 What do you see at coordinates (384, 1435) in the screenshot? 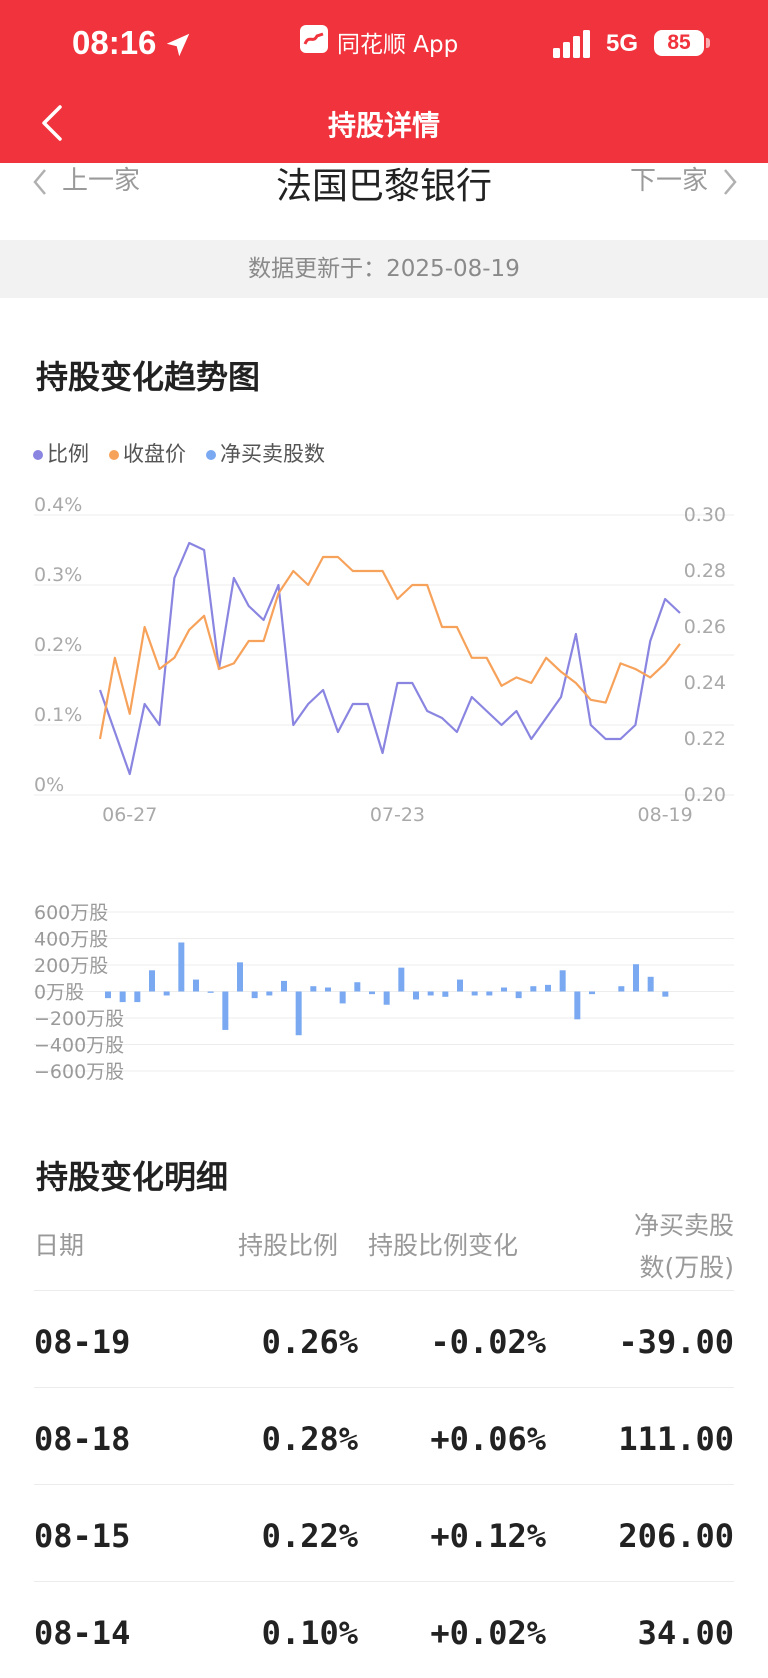
I see `table-row: 08-18 0.28% +0.06% 111.00` at bounding box center [384, 1435].